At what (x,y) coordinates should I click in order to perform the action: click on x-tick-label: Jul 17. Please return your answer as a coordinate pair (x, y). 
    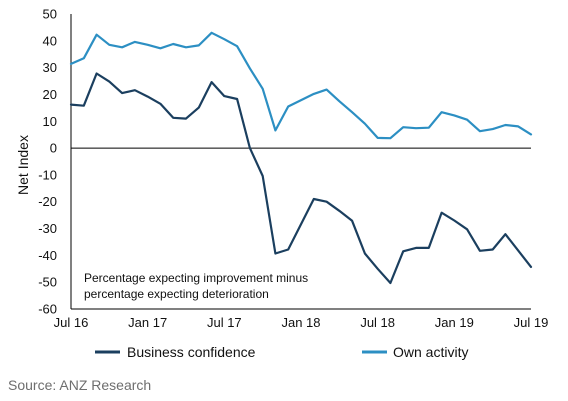
    Looking at the image, I should click on (224, 322).